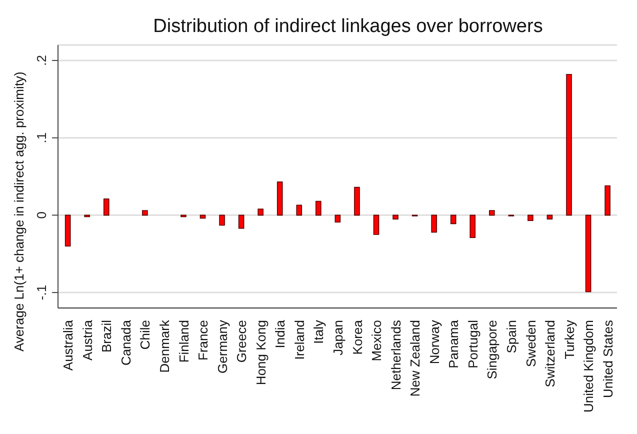 Image resolution: width=637 pixels, height=434 pixels. I want to click on x-tick-label: Finland, so click(184, 341).